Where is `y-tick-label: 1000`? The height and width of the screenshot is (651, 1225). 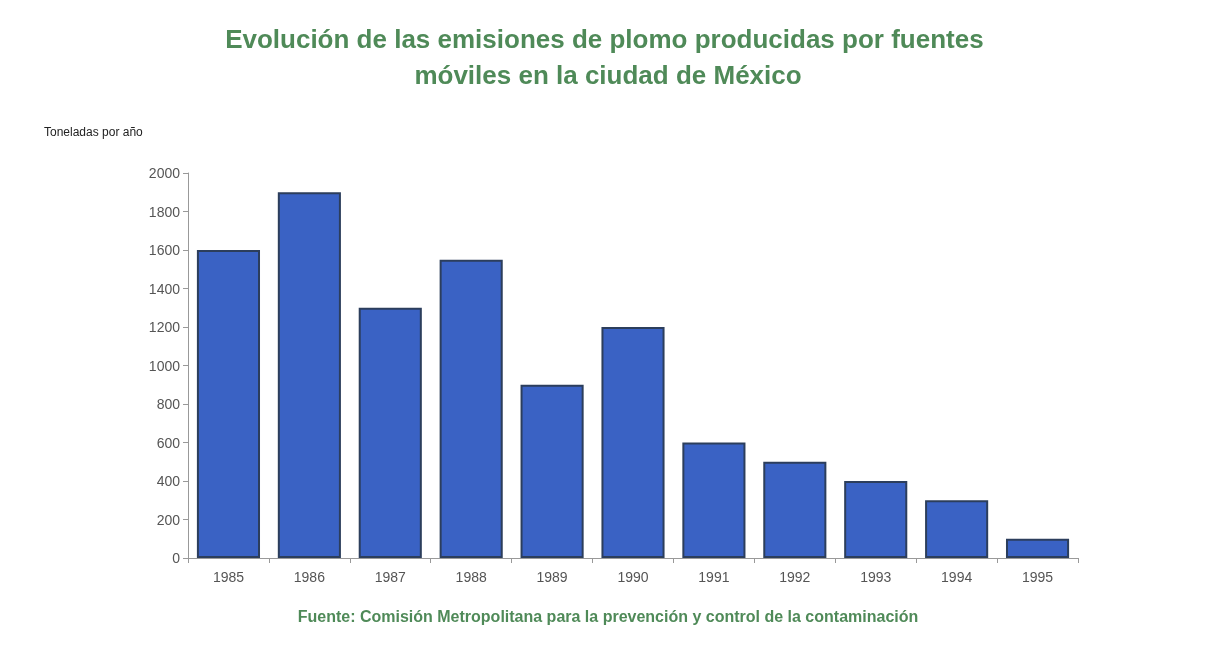
y-tick-label: 1000 is located at coordinates (164, 365).